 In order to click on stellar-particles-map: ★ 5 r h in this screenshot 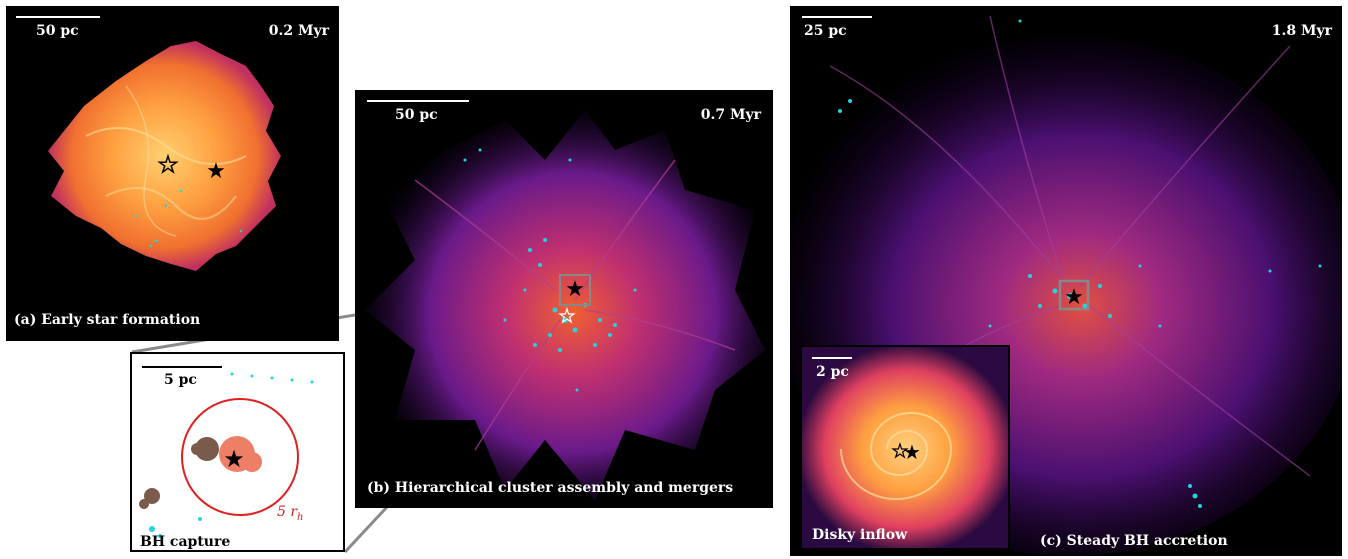, I will do `click(226, 455)`.